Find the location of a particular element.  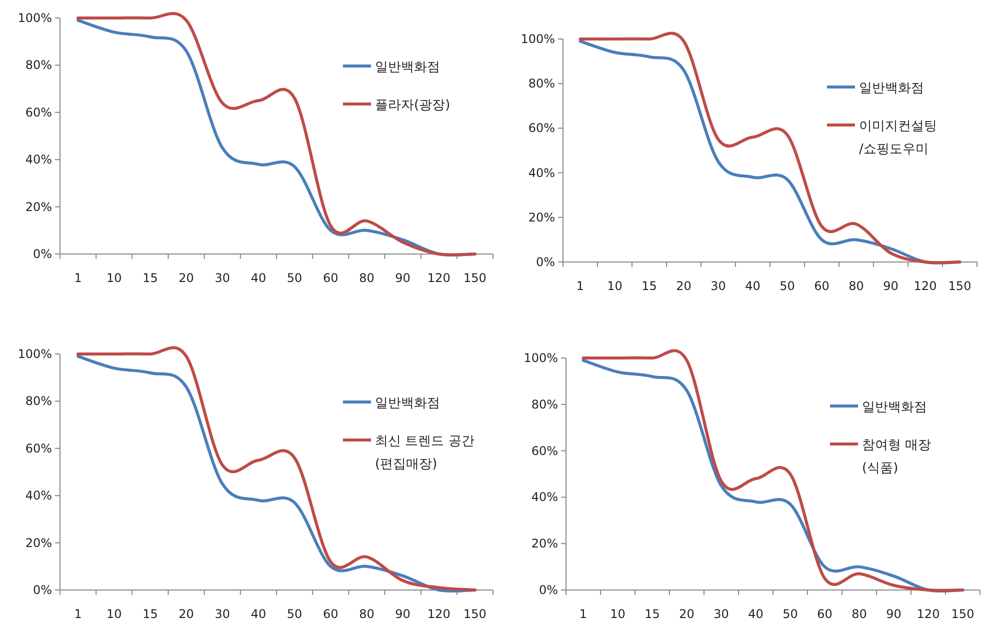

legend-label: 이미지컨설팅 /쇼핑도우미 is located at coordinates (898, 138).